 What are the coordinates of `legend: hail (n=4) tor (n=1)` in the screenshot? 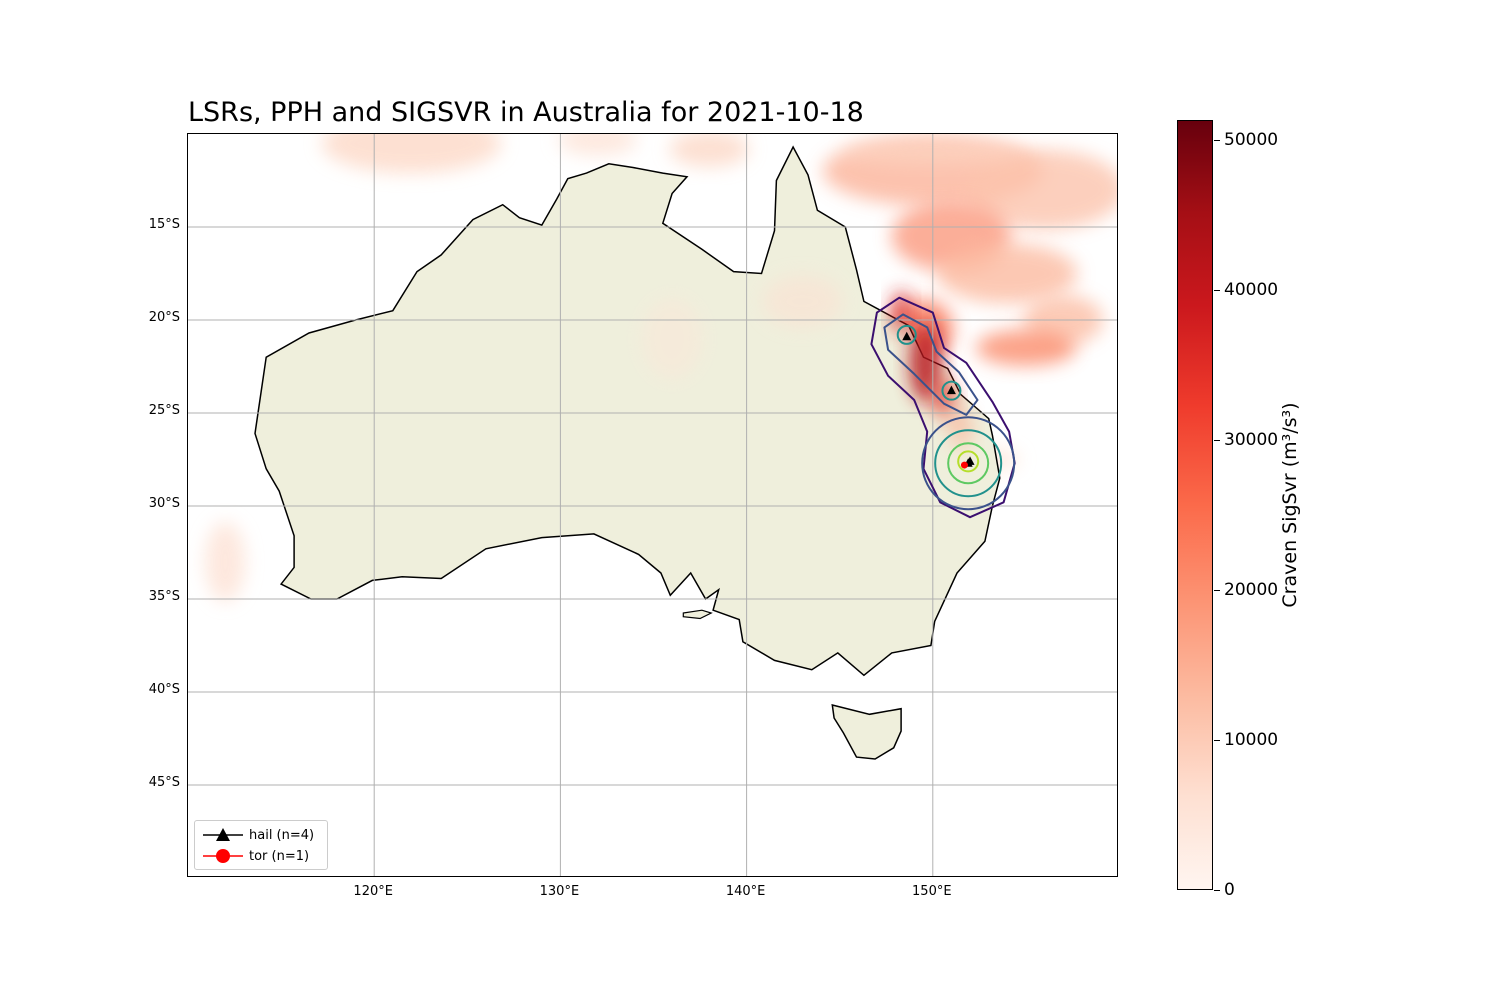 It's located at (261, 845).